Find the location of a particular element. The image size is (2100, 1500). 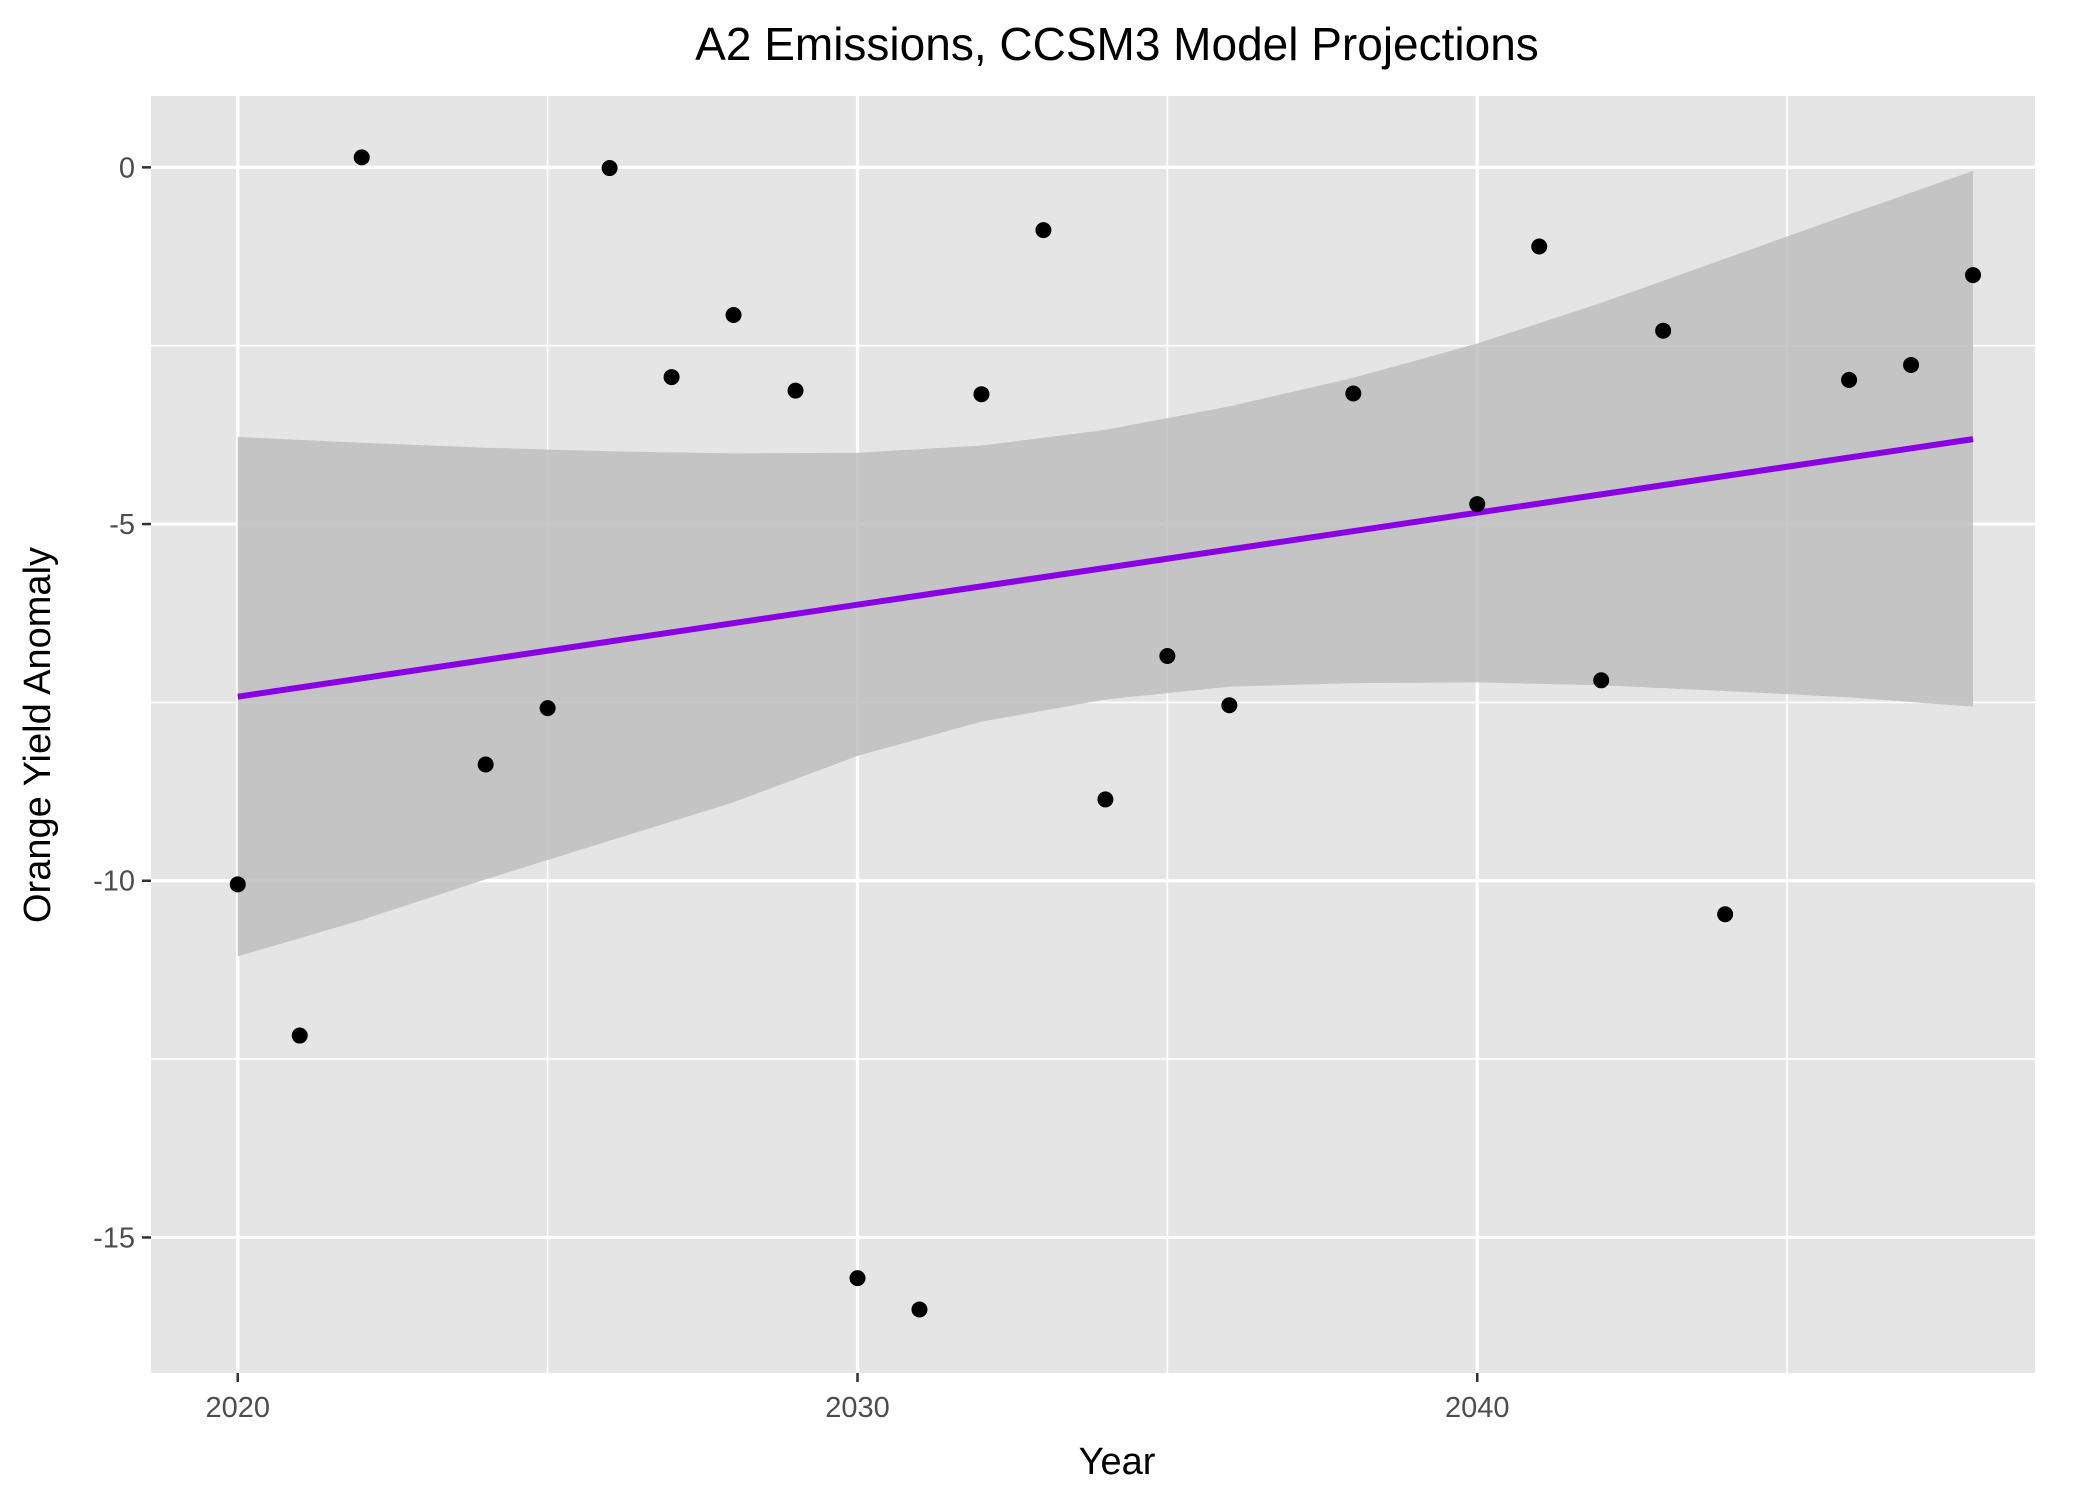

trend-line is located at coordinates (1105, 568).